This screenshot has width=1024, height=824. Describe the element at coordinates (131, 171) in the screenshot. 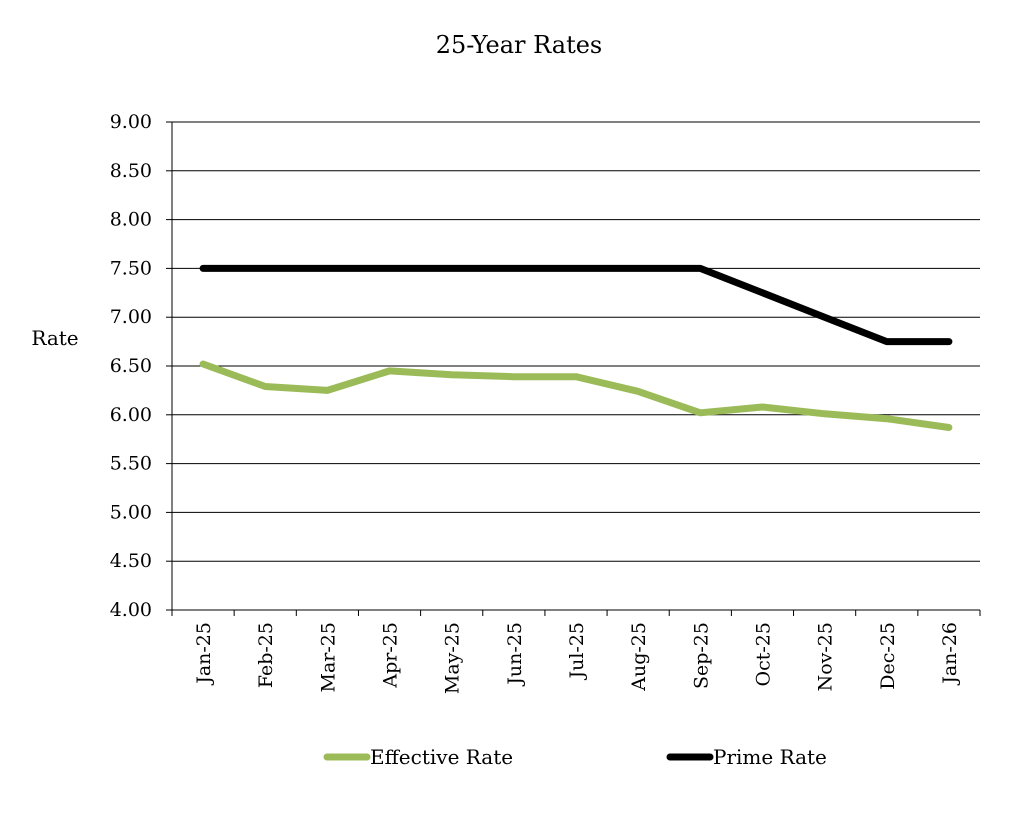

I see `y-tick-label: 8.50` at that location.